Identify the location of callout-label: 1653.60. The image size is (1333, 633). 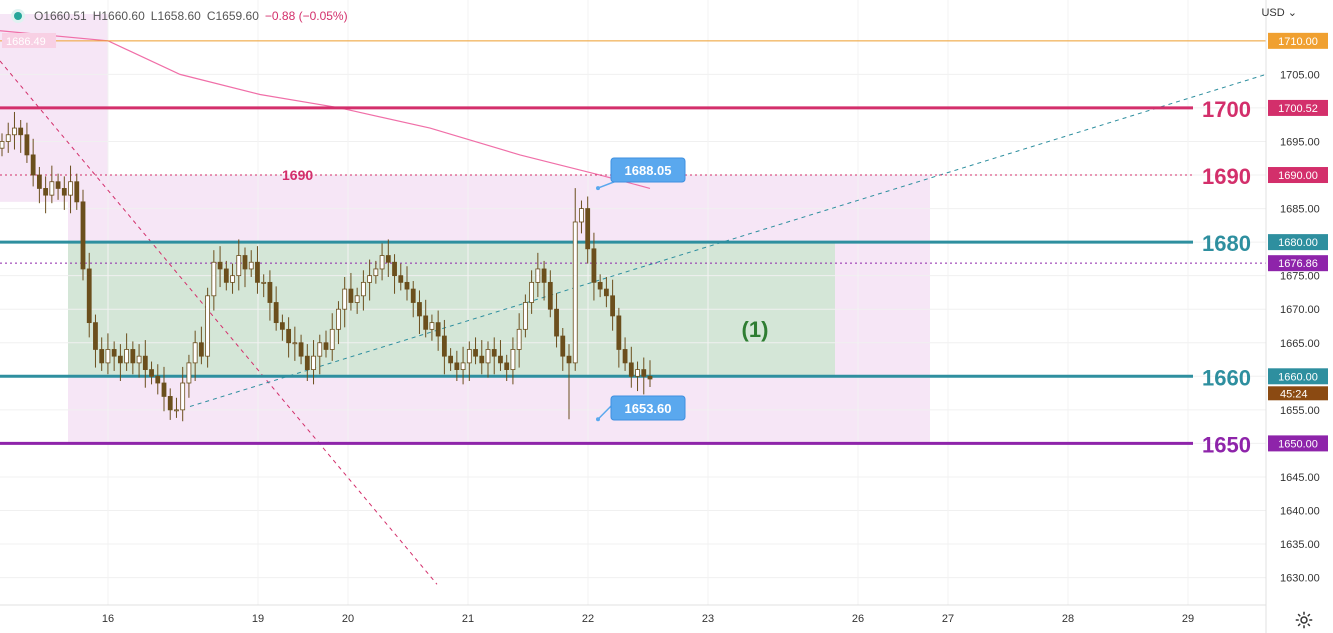
(648, 408).